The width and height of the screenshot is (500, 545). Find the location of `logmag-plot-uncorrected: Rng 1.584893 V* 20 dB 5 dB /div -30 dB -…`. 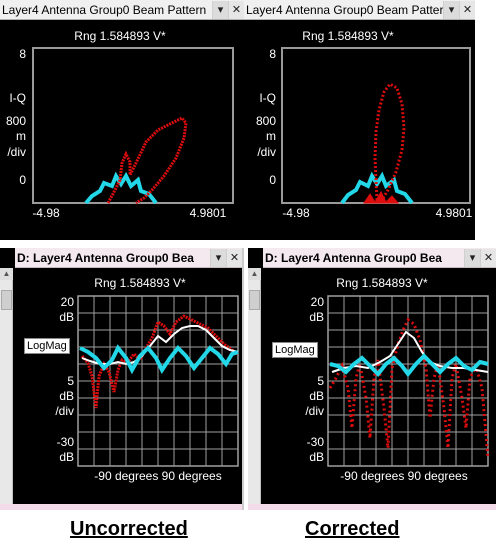

logmag-plot-uncorrected: Rng 1.584893 V* 20 dB 5 dB /div -30 dB -… is located at coordinates (147, 379).